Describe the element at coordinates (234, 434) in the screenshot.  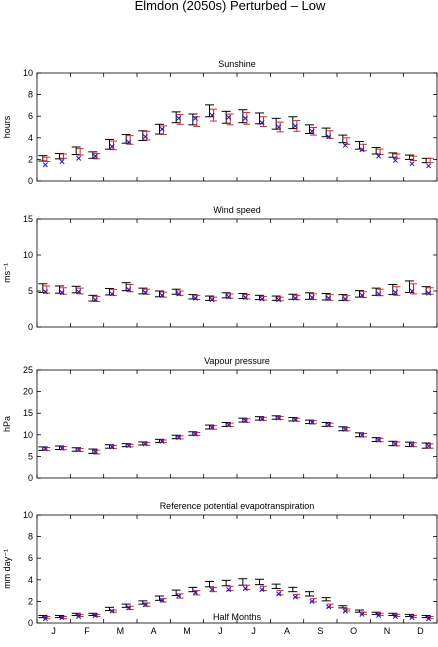
I see `series-black` at that location.